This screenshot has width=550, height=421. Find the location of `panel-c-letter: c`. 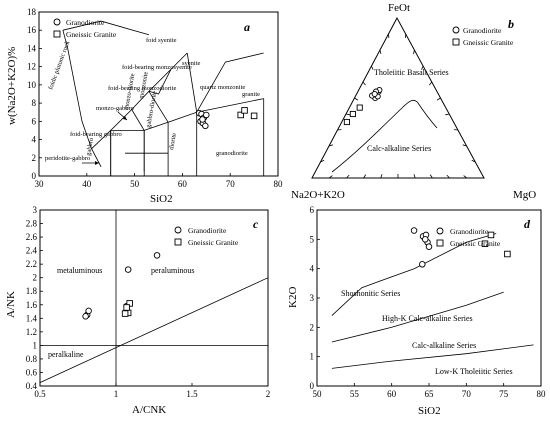

panel-c-letter: c is located at coordinates (256, 224).